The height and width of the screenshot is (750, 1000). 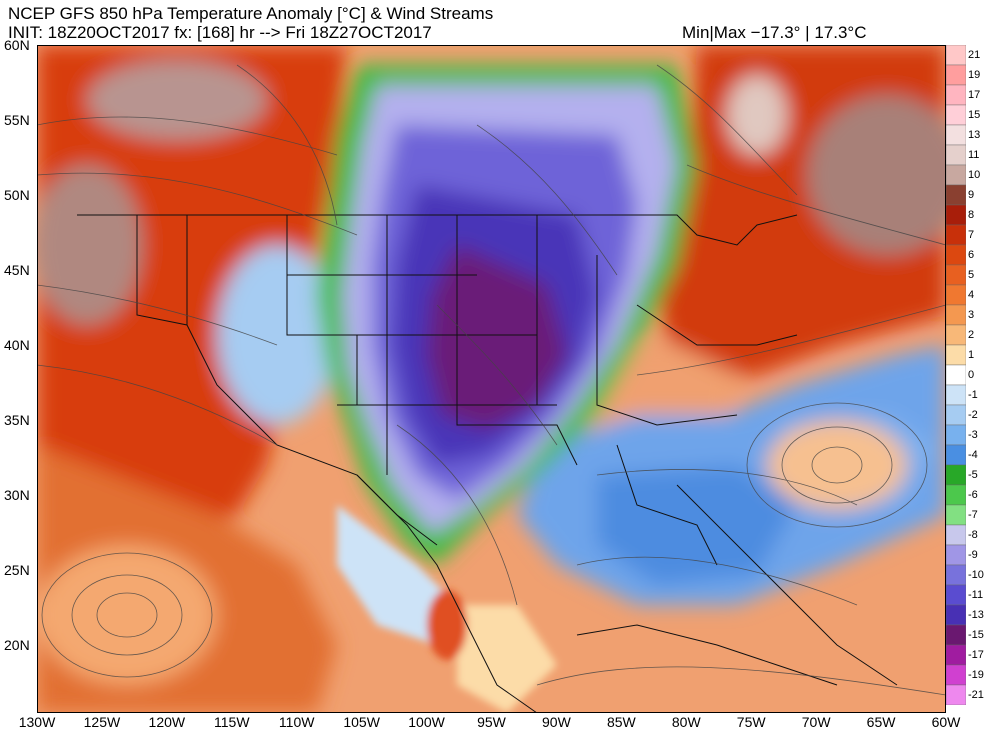 What do you see at coordinates (973, 515) in the screenshot?
I see `legend-value: -7` at bounding box center [973, 515].